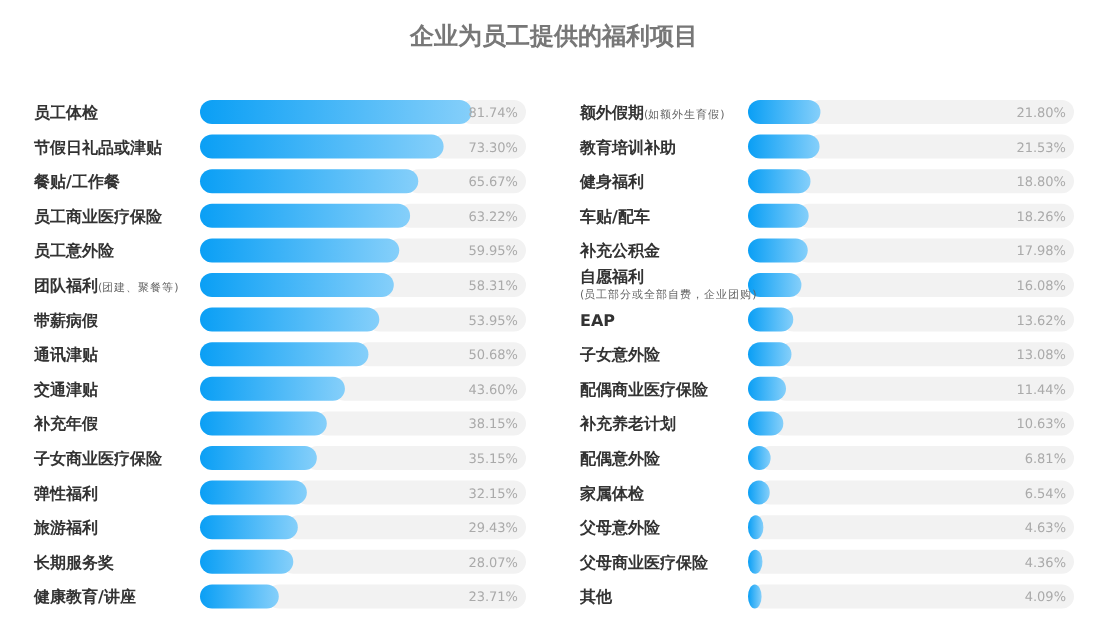 Image resolution: width=1108 pixels, height=632 pixels. What do you see at coordinates (620, 528) in the screenshot?
I see `y-tick-label: 父母意外险` at bounding box center [620, 528].